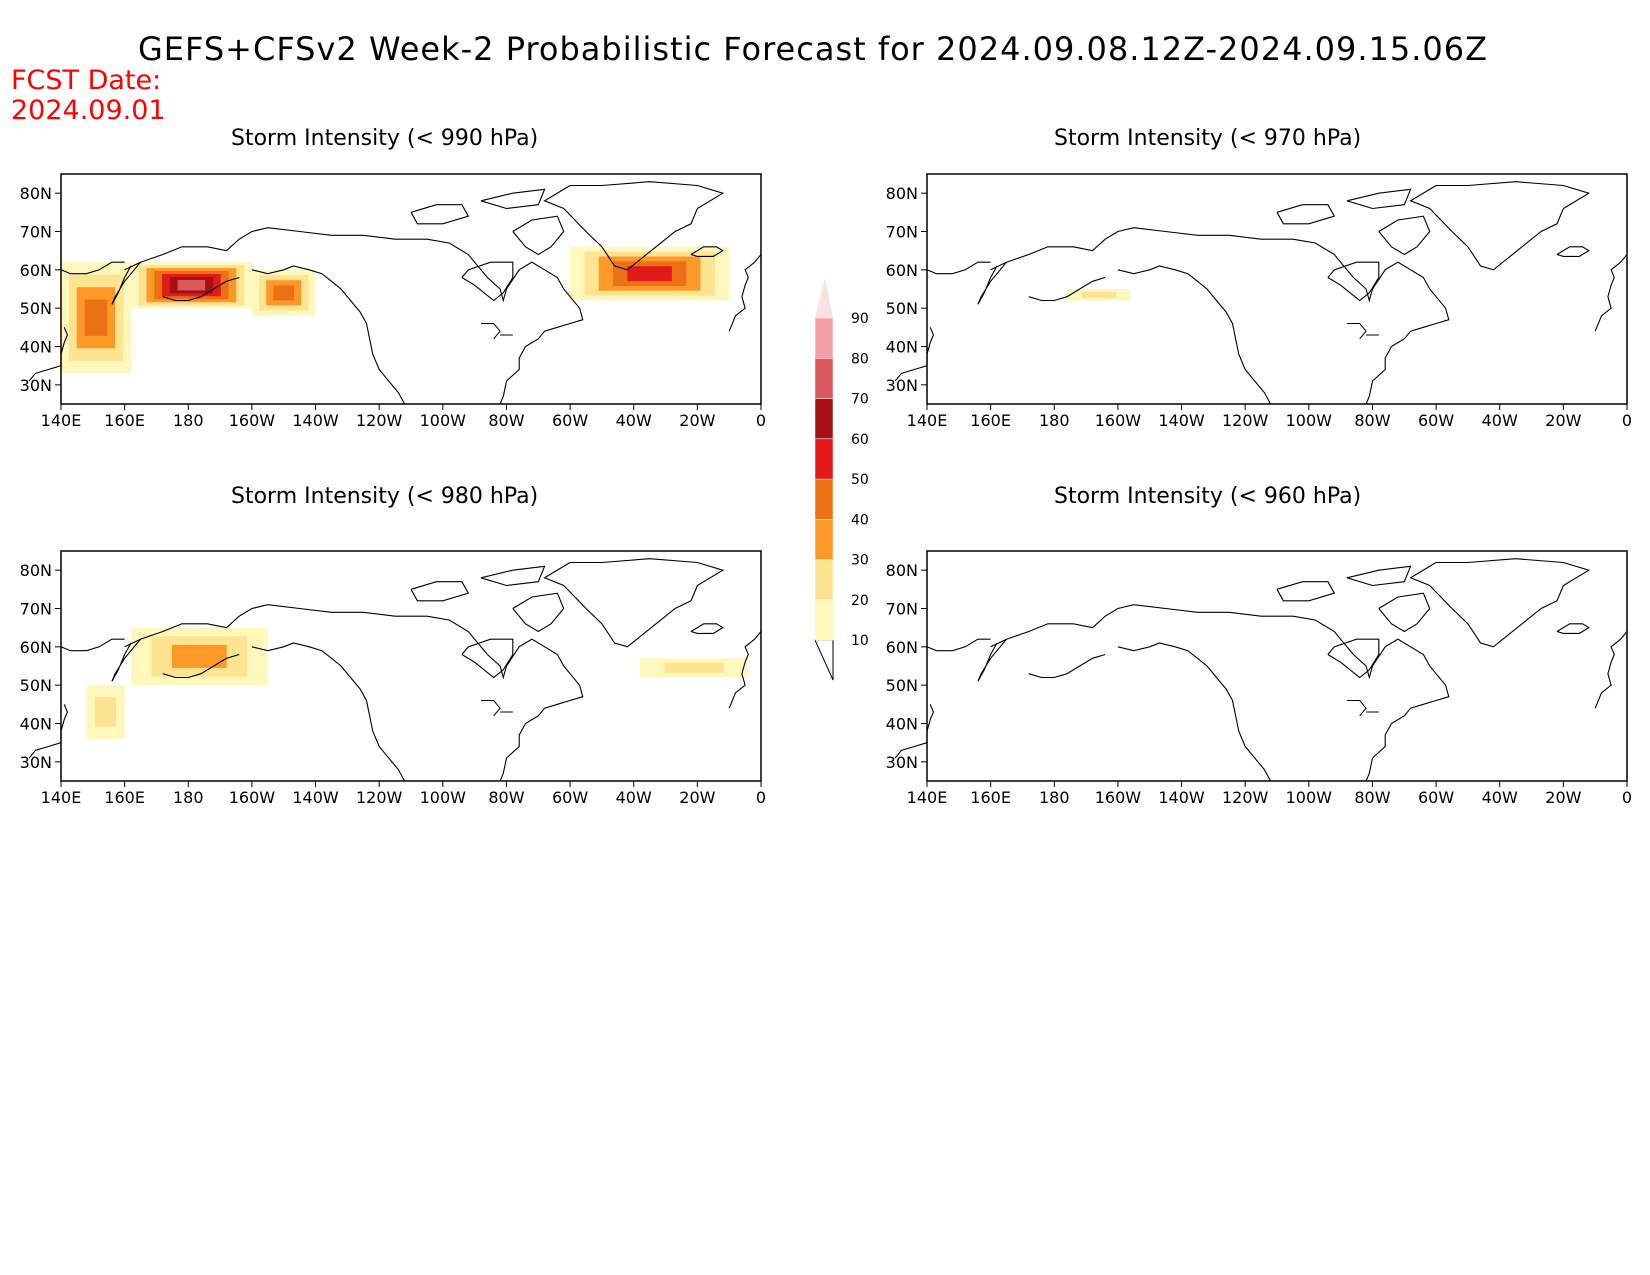  I want to click on coastline-europe, so click(1611, 670).